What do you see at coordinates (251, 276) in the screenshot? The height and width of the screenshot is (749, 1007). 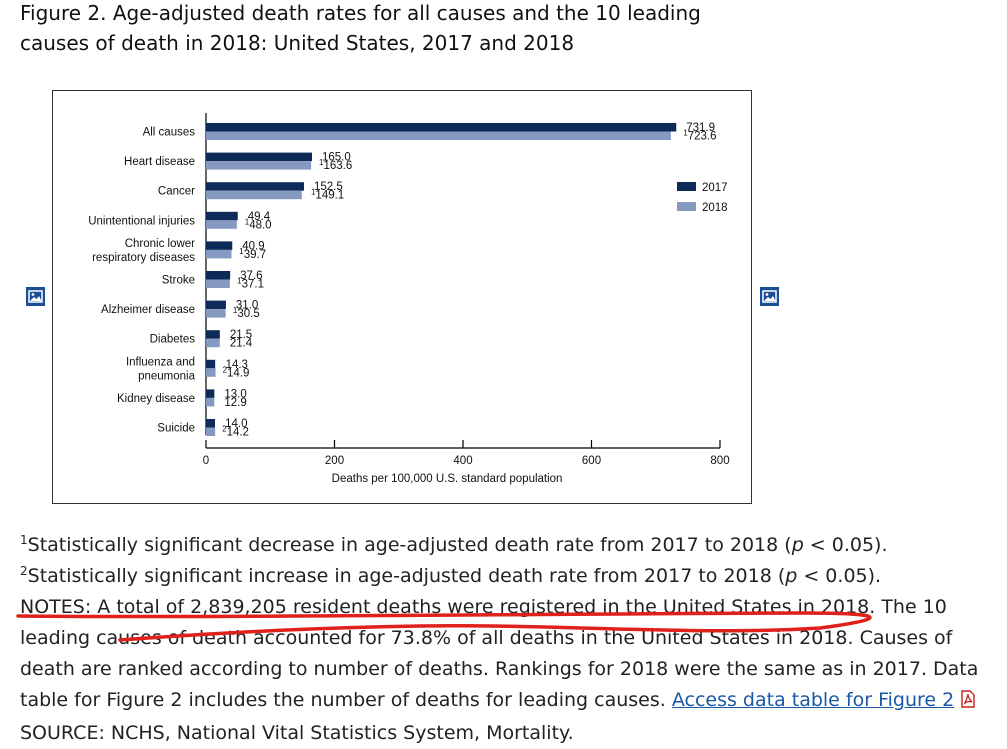 I see `data-label-2017: 37.6` at bounding box center [251, 276].